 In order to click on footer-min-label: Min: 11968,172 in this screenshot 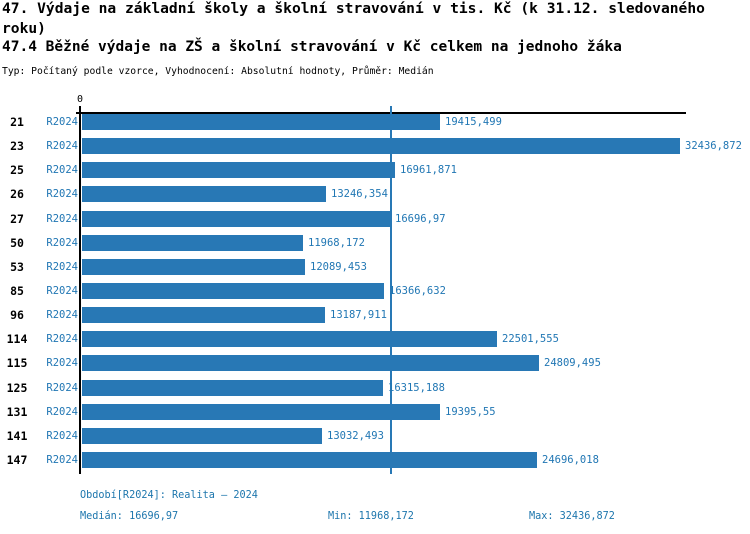, I will do `click(371, 516)`.